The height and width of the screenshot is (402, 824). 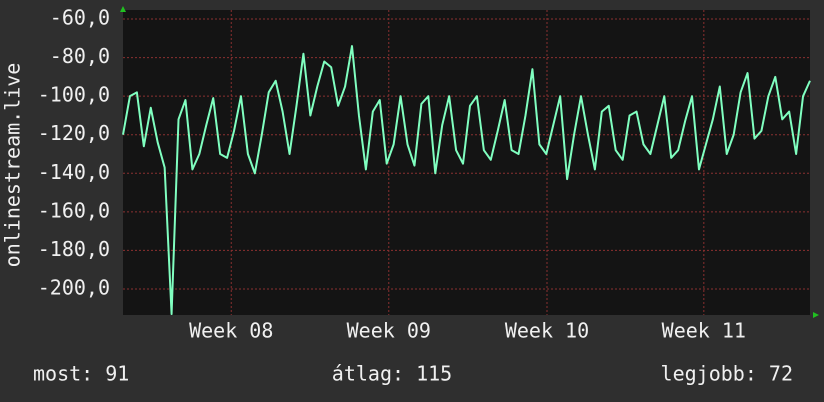 What do you see at coordinates (74, 287) in the screenshot?
I see `y-tick-label: -200,0` at bounding box center [74, 287].